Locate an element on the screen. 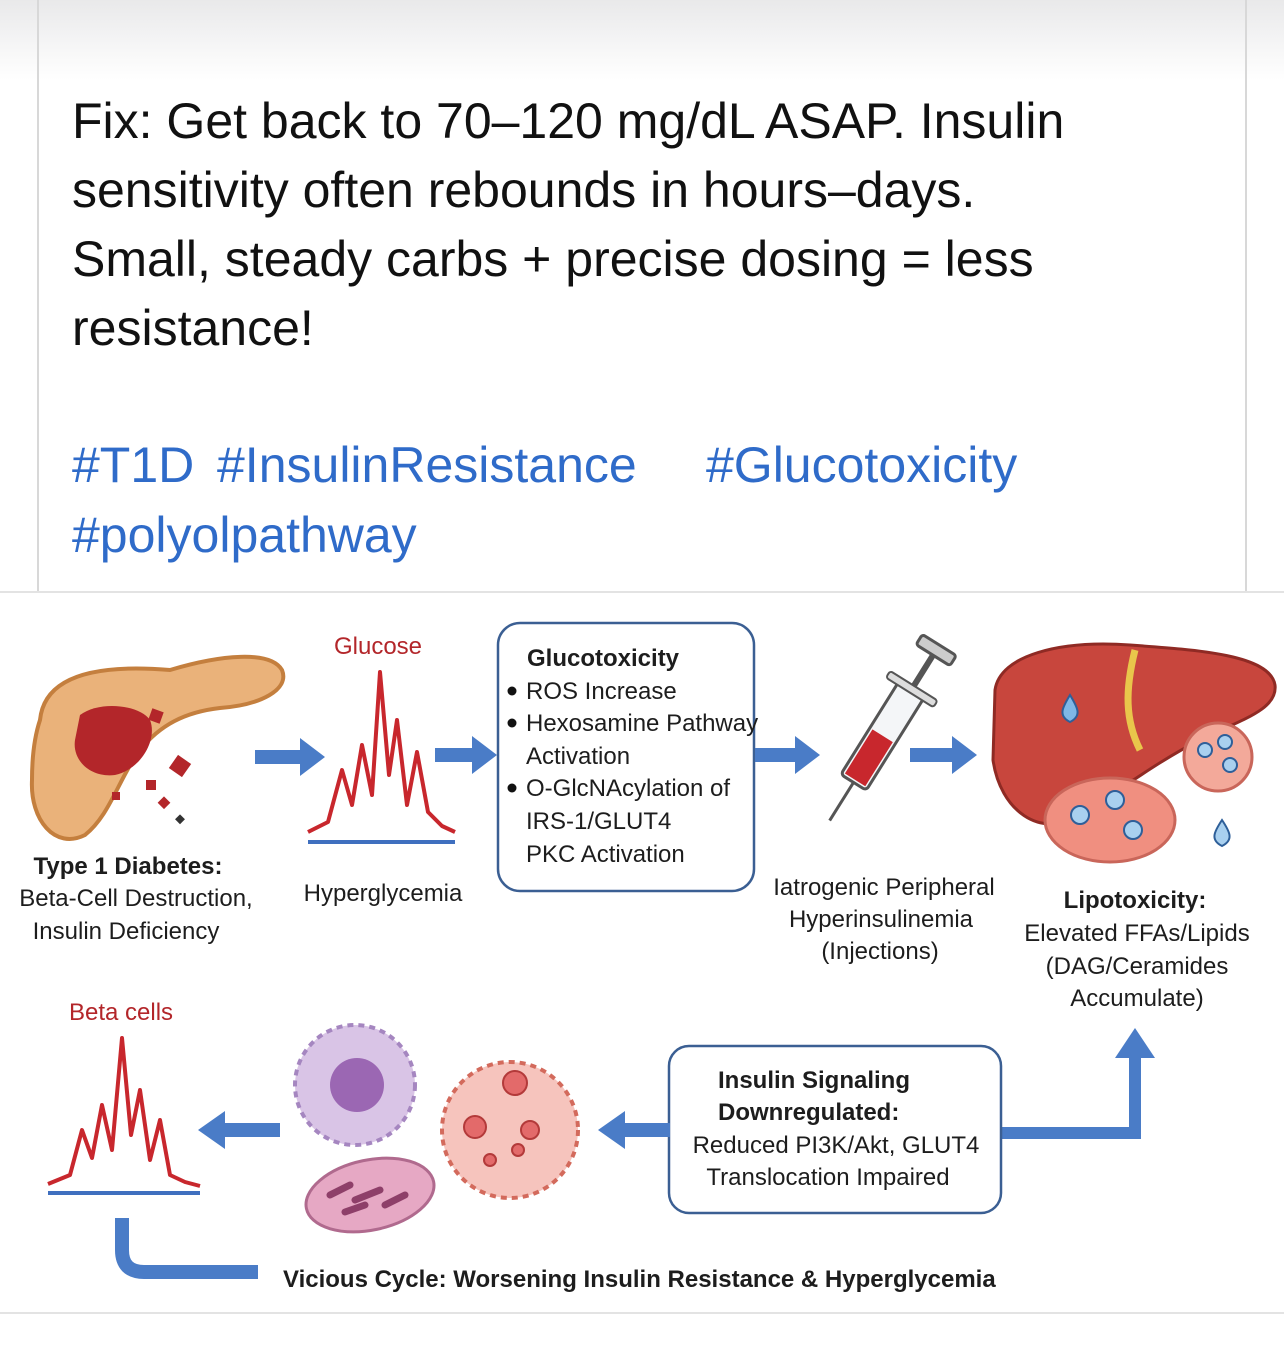  glucotoxicity-box is located at coordinates (626, 757).